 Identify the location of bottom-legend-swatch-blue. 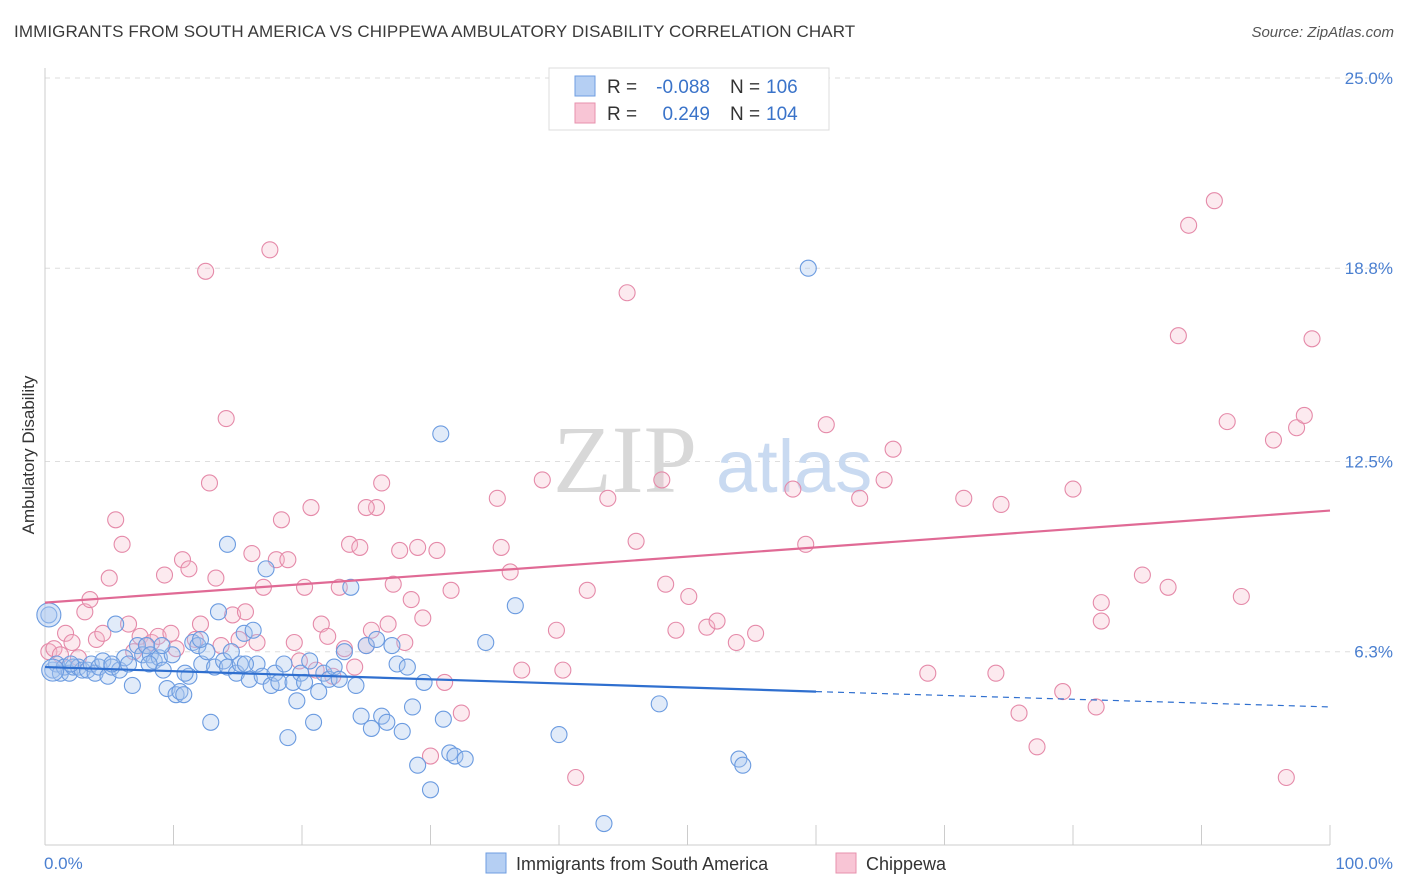
(496, 863).